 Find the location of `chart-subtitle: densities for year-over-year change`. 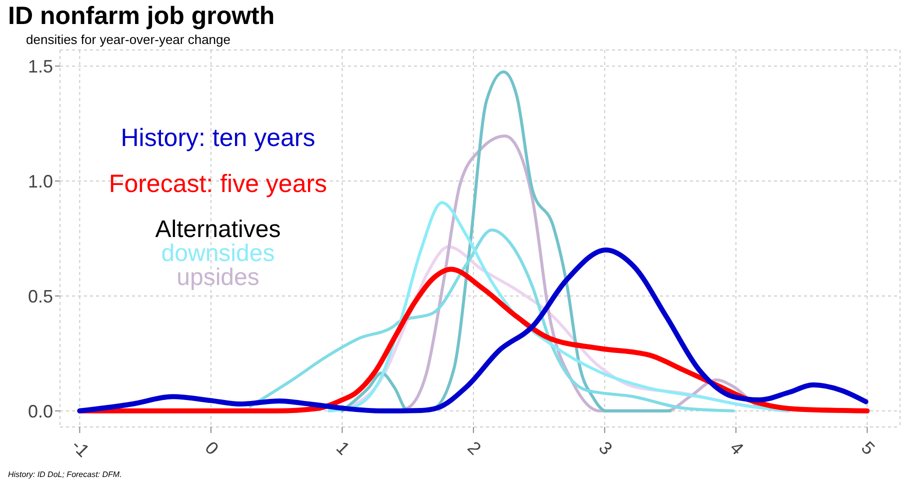

chart-subtitle: densities for year-over-year change is located at coordinates (128, 39).